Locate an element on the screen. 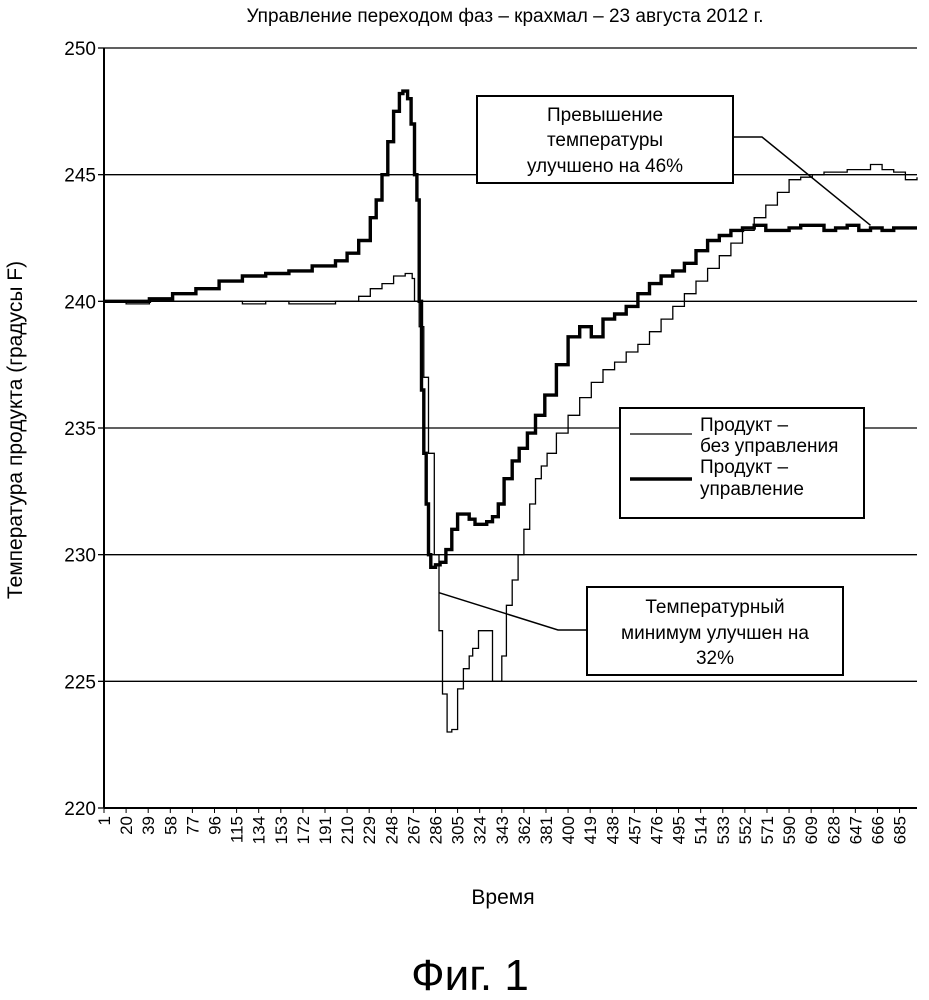 The image size is (929, 1000). x-tick-label: 495 is located at coordinates (679, 830).